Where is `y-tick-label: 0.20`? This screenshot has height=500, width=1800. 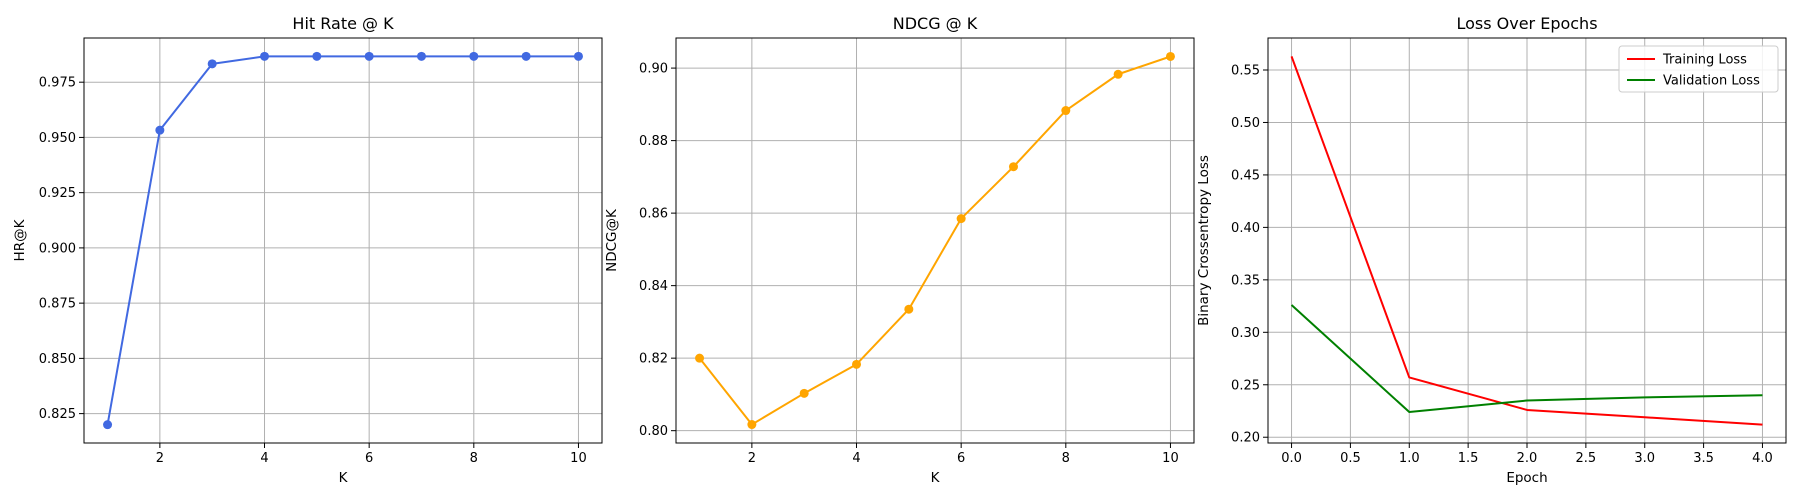
y-tick-label: 0.20 is located at coordinates (1245, 438).